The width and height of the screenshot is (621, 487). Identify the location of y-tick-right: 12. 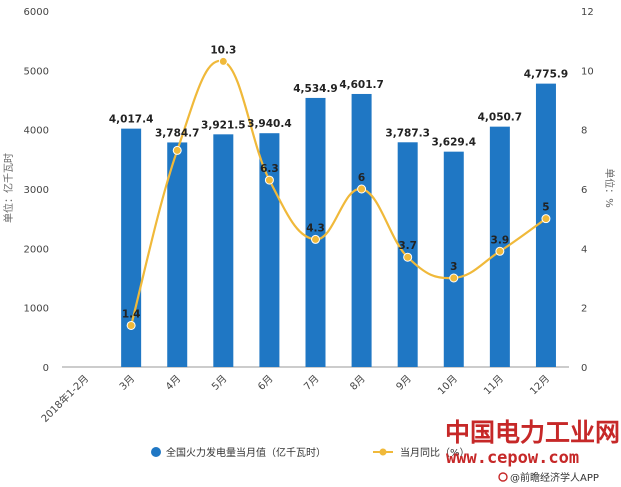
(587, 12).